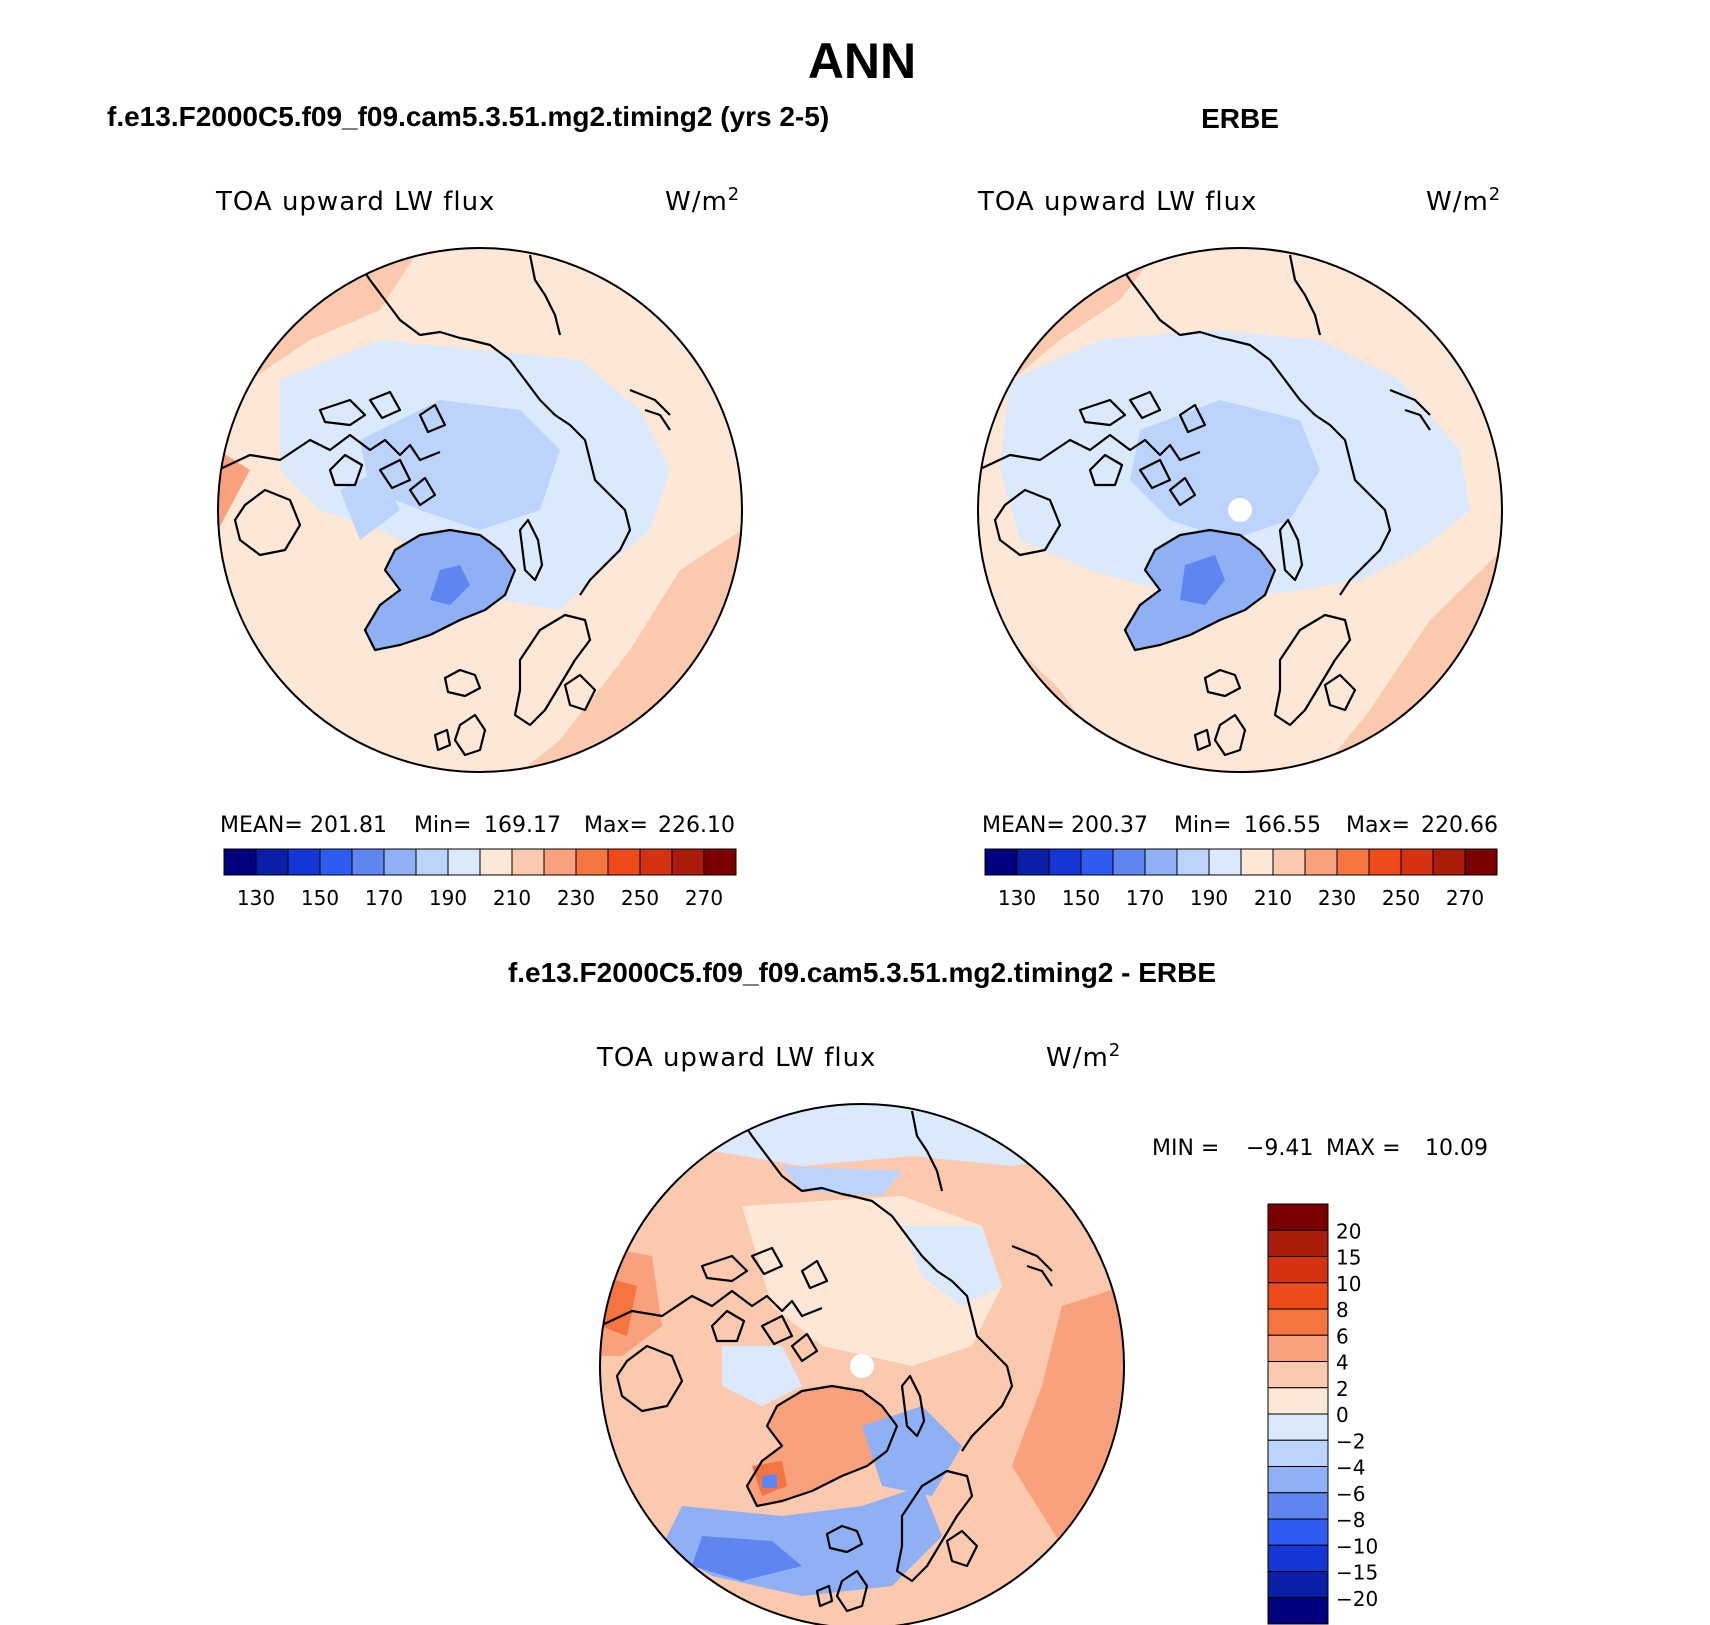  What do you see at coordinates (320, 898) in the screenshot?
I see `colorbar-tick-label: 150` at bounding box center [320, 898].